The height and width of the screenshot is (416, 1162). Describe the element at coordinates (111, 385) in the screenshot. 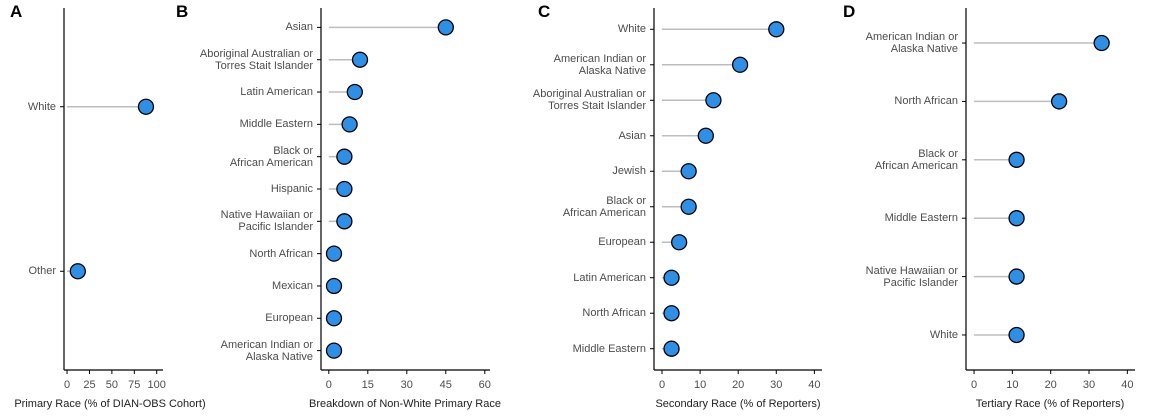

I see `x-tick-label: 50` at that location.